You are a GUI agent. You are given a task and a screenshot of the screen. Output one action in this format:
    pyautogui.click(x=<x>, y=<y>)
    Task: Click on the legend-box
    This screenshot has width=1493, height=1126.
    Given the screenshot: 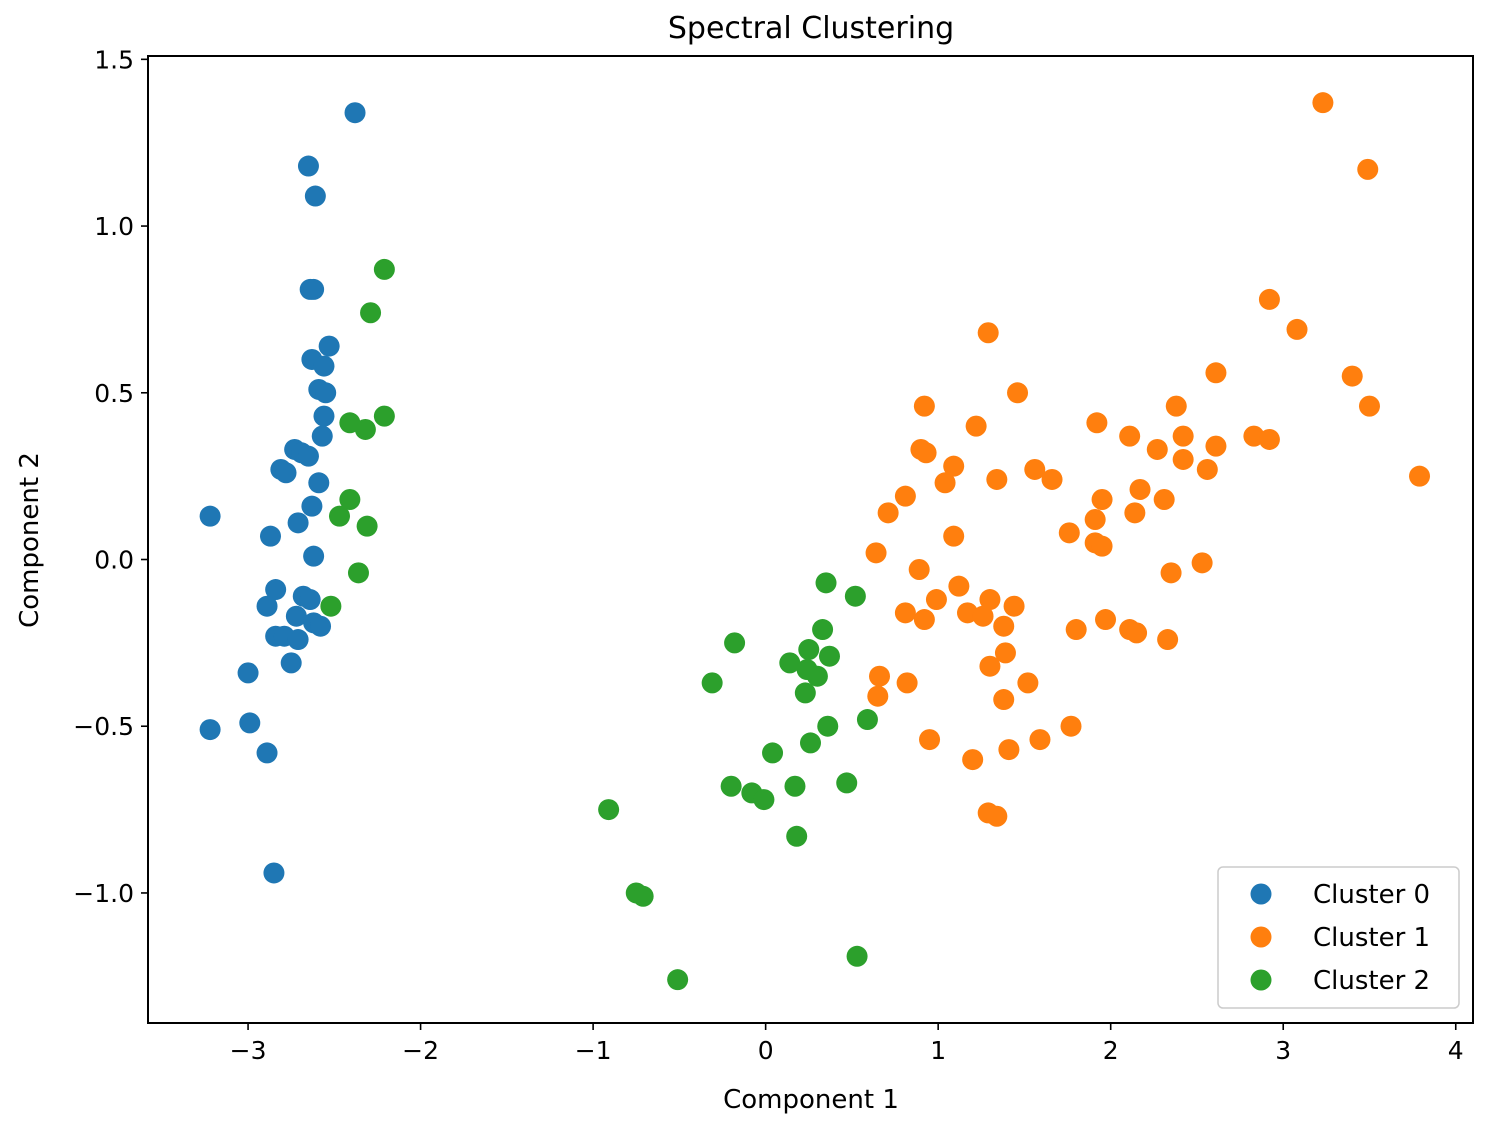 What is the action you would take?
    pyautogui.click(x=1338, y=937)
    